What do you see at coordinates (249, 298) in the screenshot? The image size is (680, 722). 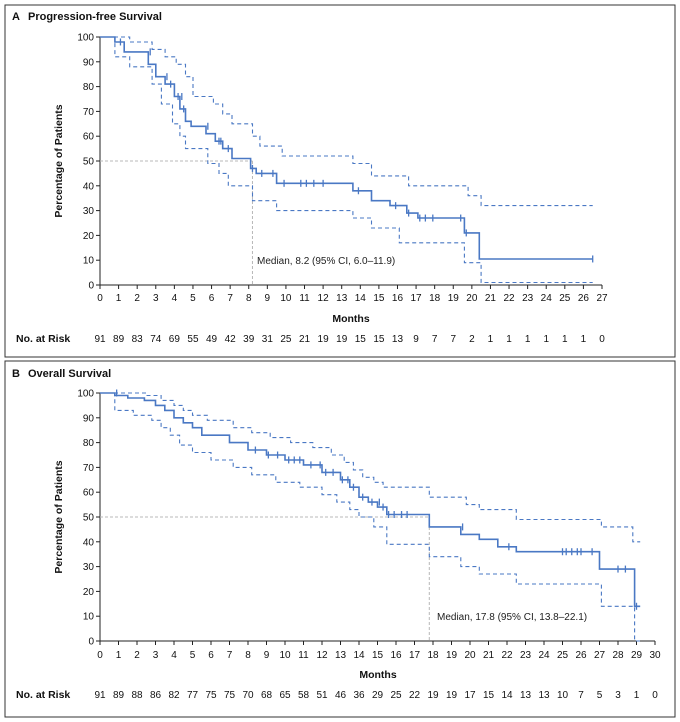 I see `panel-a-x-tick-label: 8` at bounding box center [249, 298].